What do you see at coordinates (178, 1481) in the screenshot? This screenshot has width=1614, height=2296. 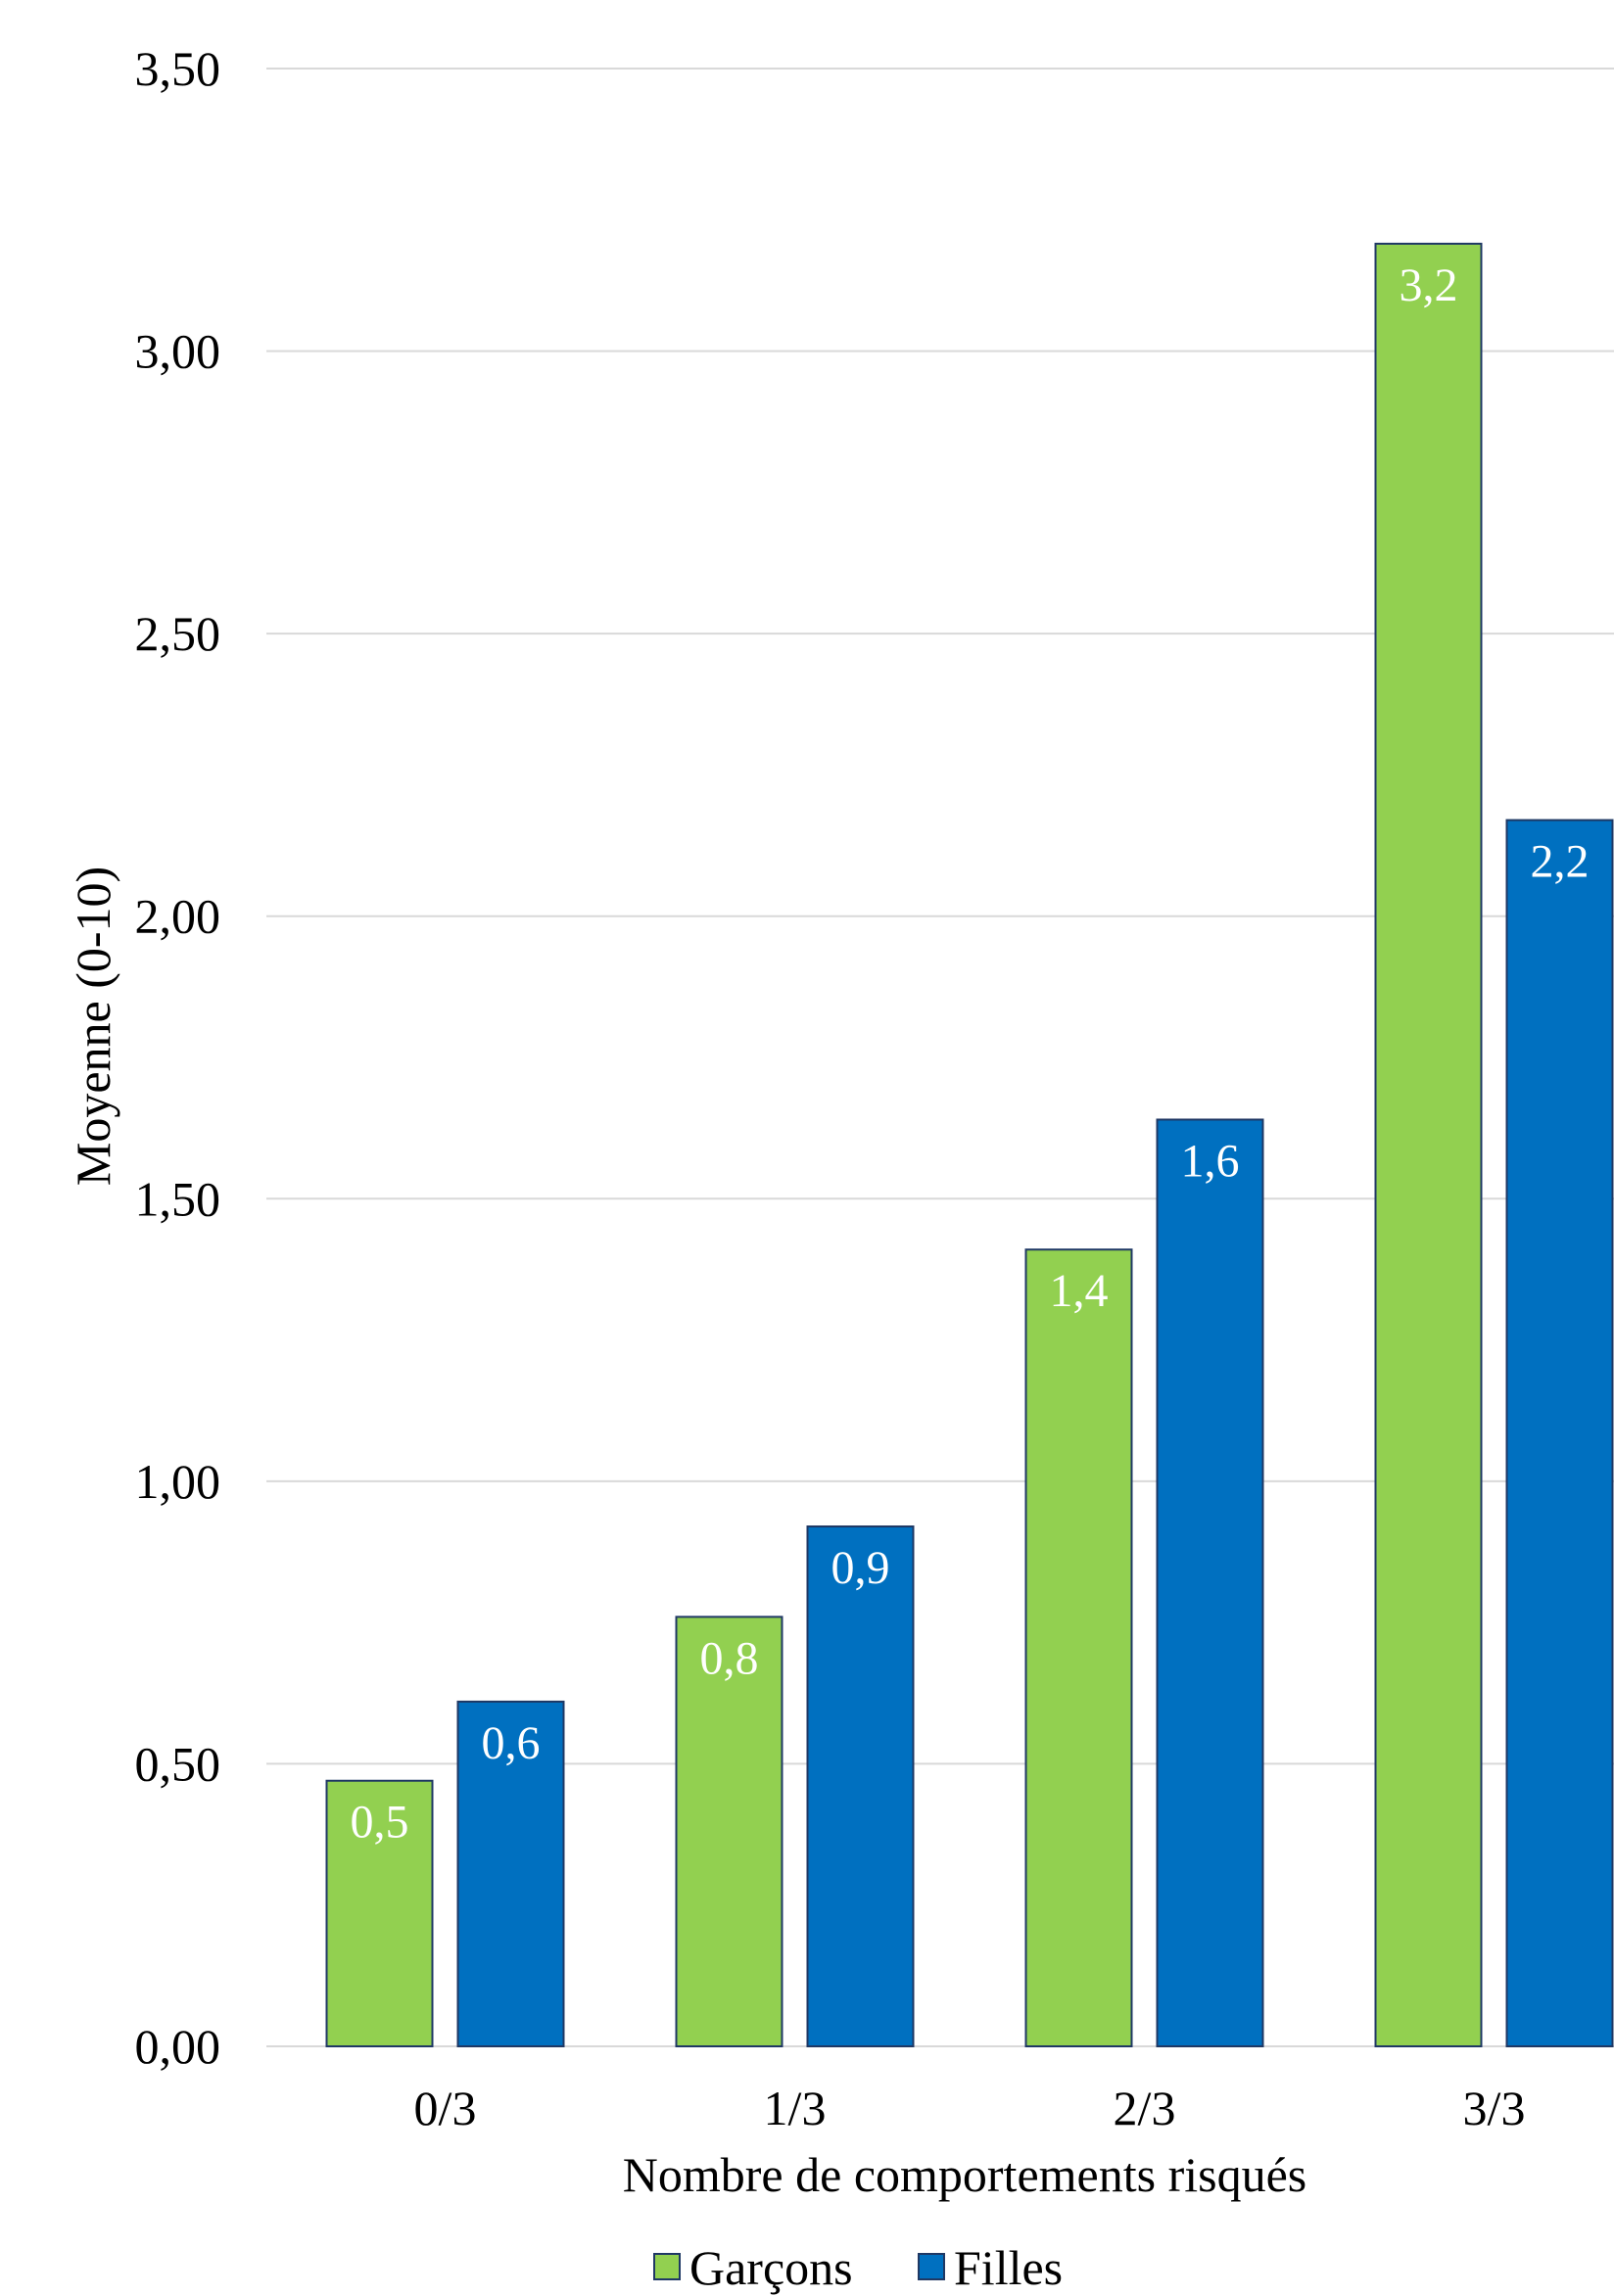 I see `y-tick-label: 1,00` at bounding box center [178, 1481].